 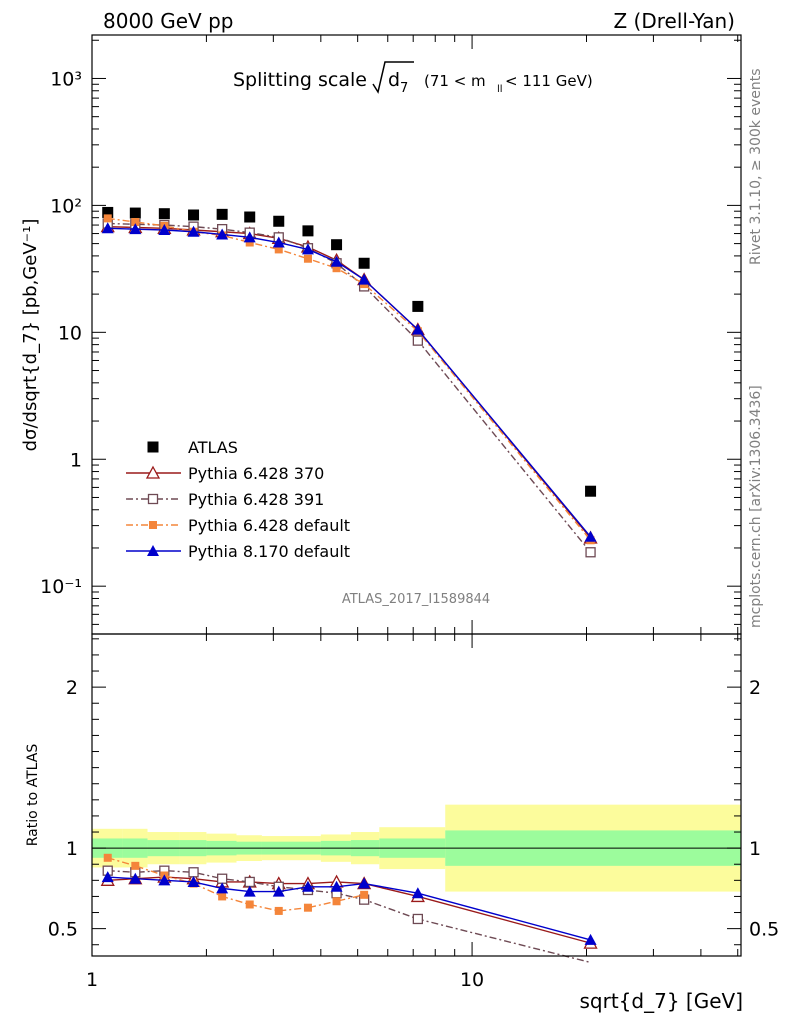 I want to click on analysis-watermark: ATLAS_2017_I1589844, so click(x=416, y=599).